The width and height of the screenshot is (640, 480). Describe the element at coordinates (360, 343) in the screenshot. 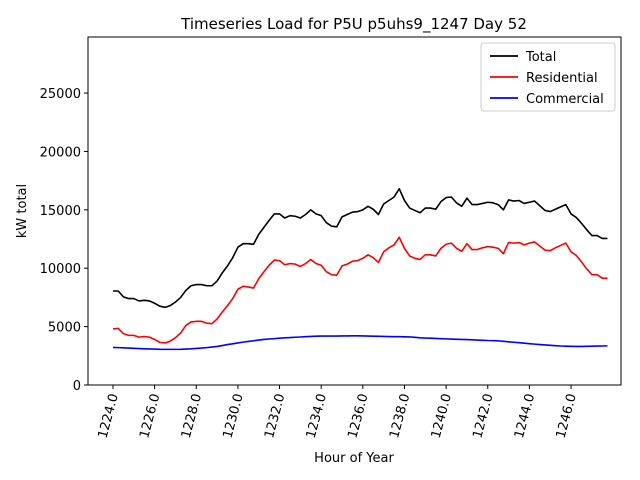

I see `series-line-commercial` at that location.